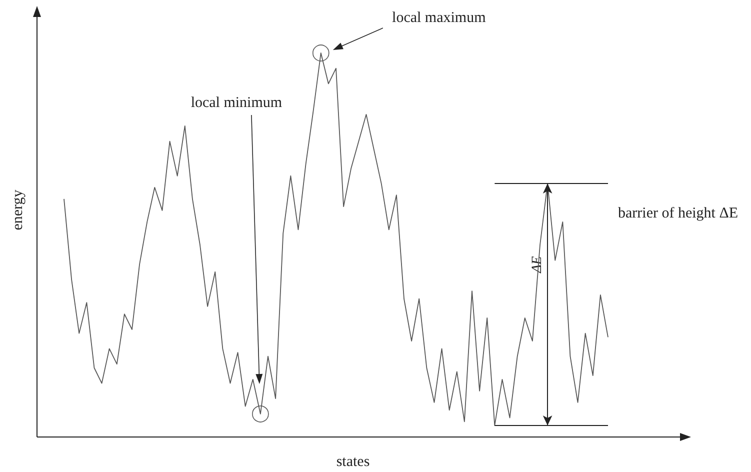 The image size is (751, 472). What do you see at coordinates (236, 103) in the screenshot?
I see `annotation: local minimum` at bounding box center [236, 103].